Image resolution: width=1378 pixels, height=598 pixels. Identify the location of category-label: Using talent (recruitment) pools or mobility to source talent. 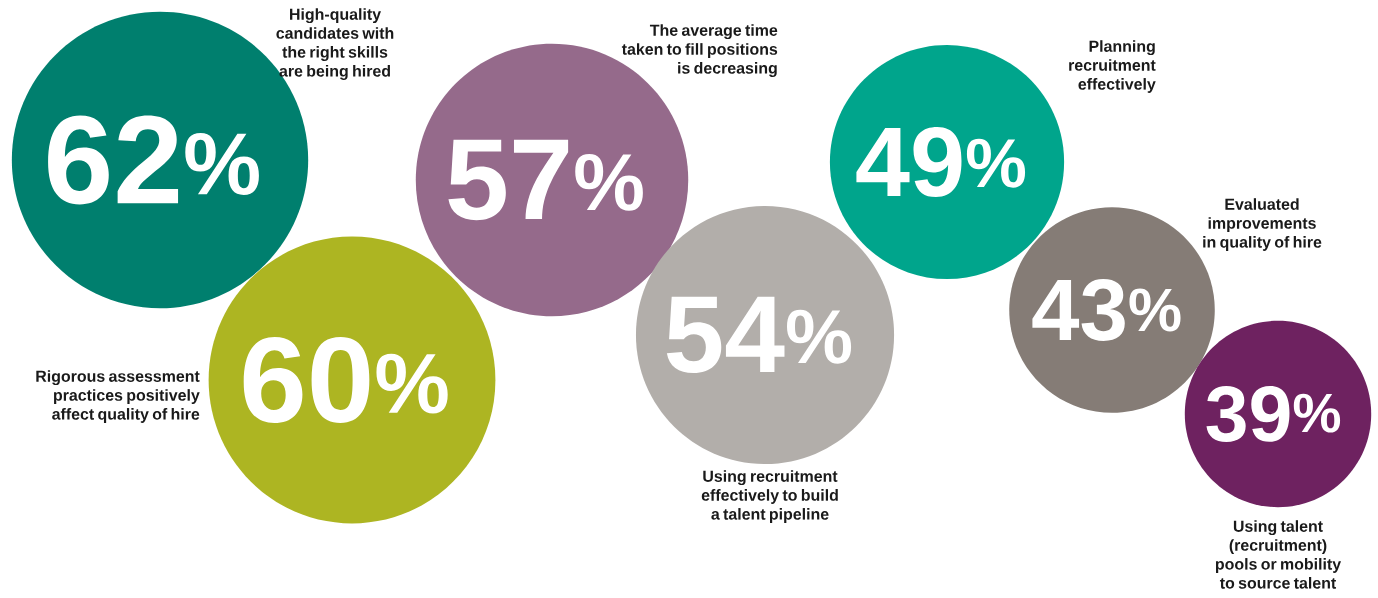
(1278, 554).